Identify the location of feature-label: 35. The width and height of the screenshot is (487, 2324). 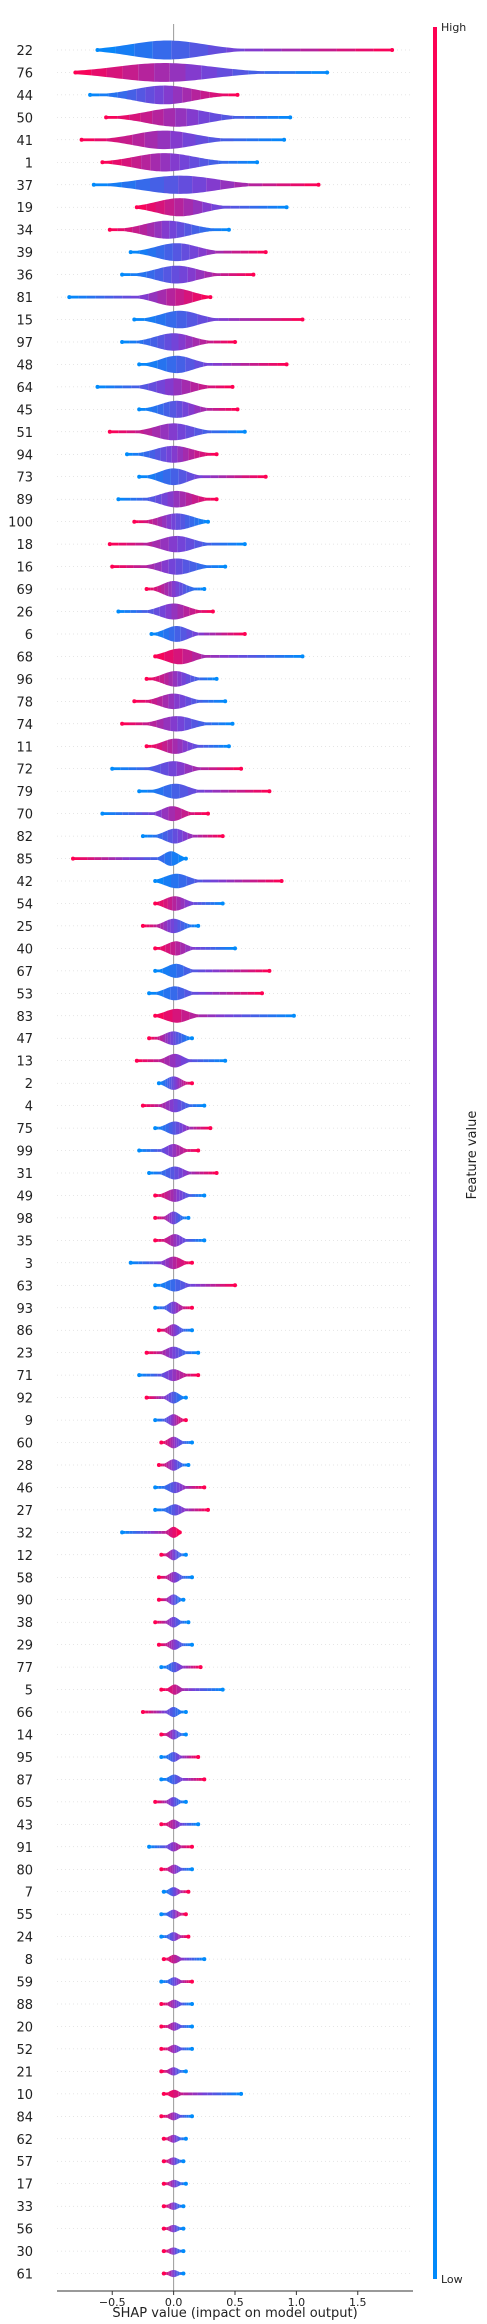
(24, 1241).